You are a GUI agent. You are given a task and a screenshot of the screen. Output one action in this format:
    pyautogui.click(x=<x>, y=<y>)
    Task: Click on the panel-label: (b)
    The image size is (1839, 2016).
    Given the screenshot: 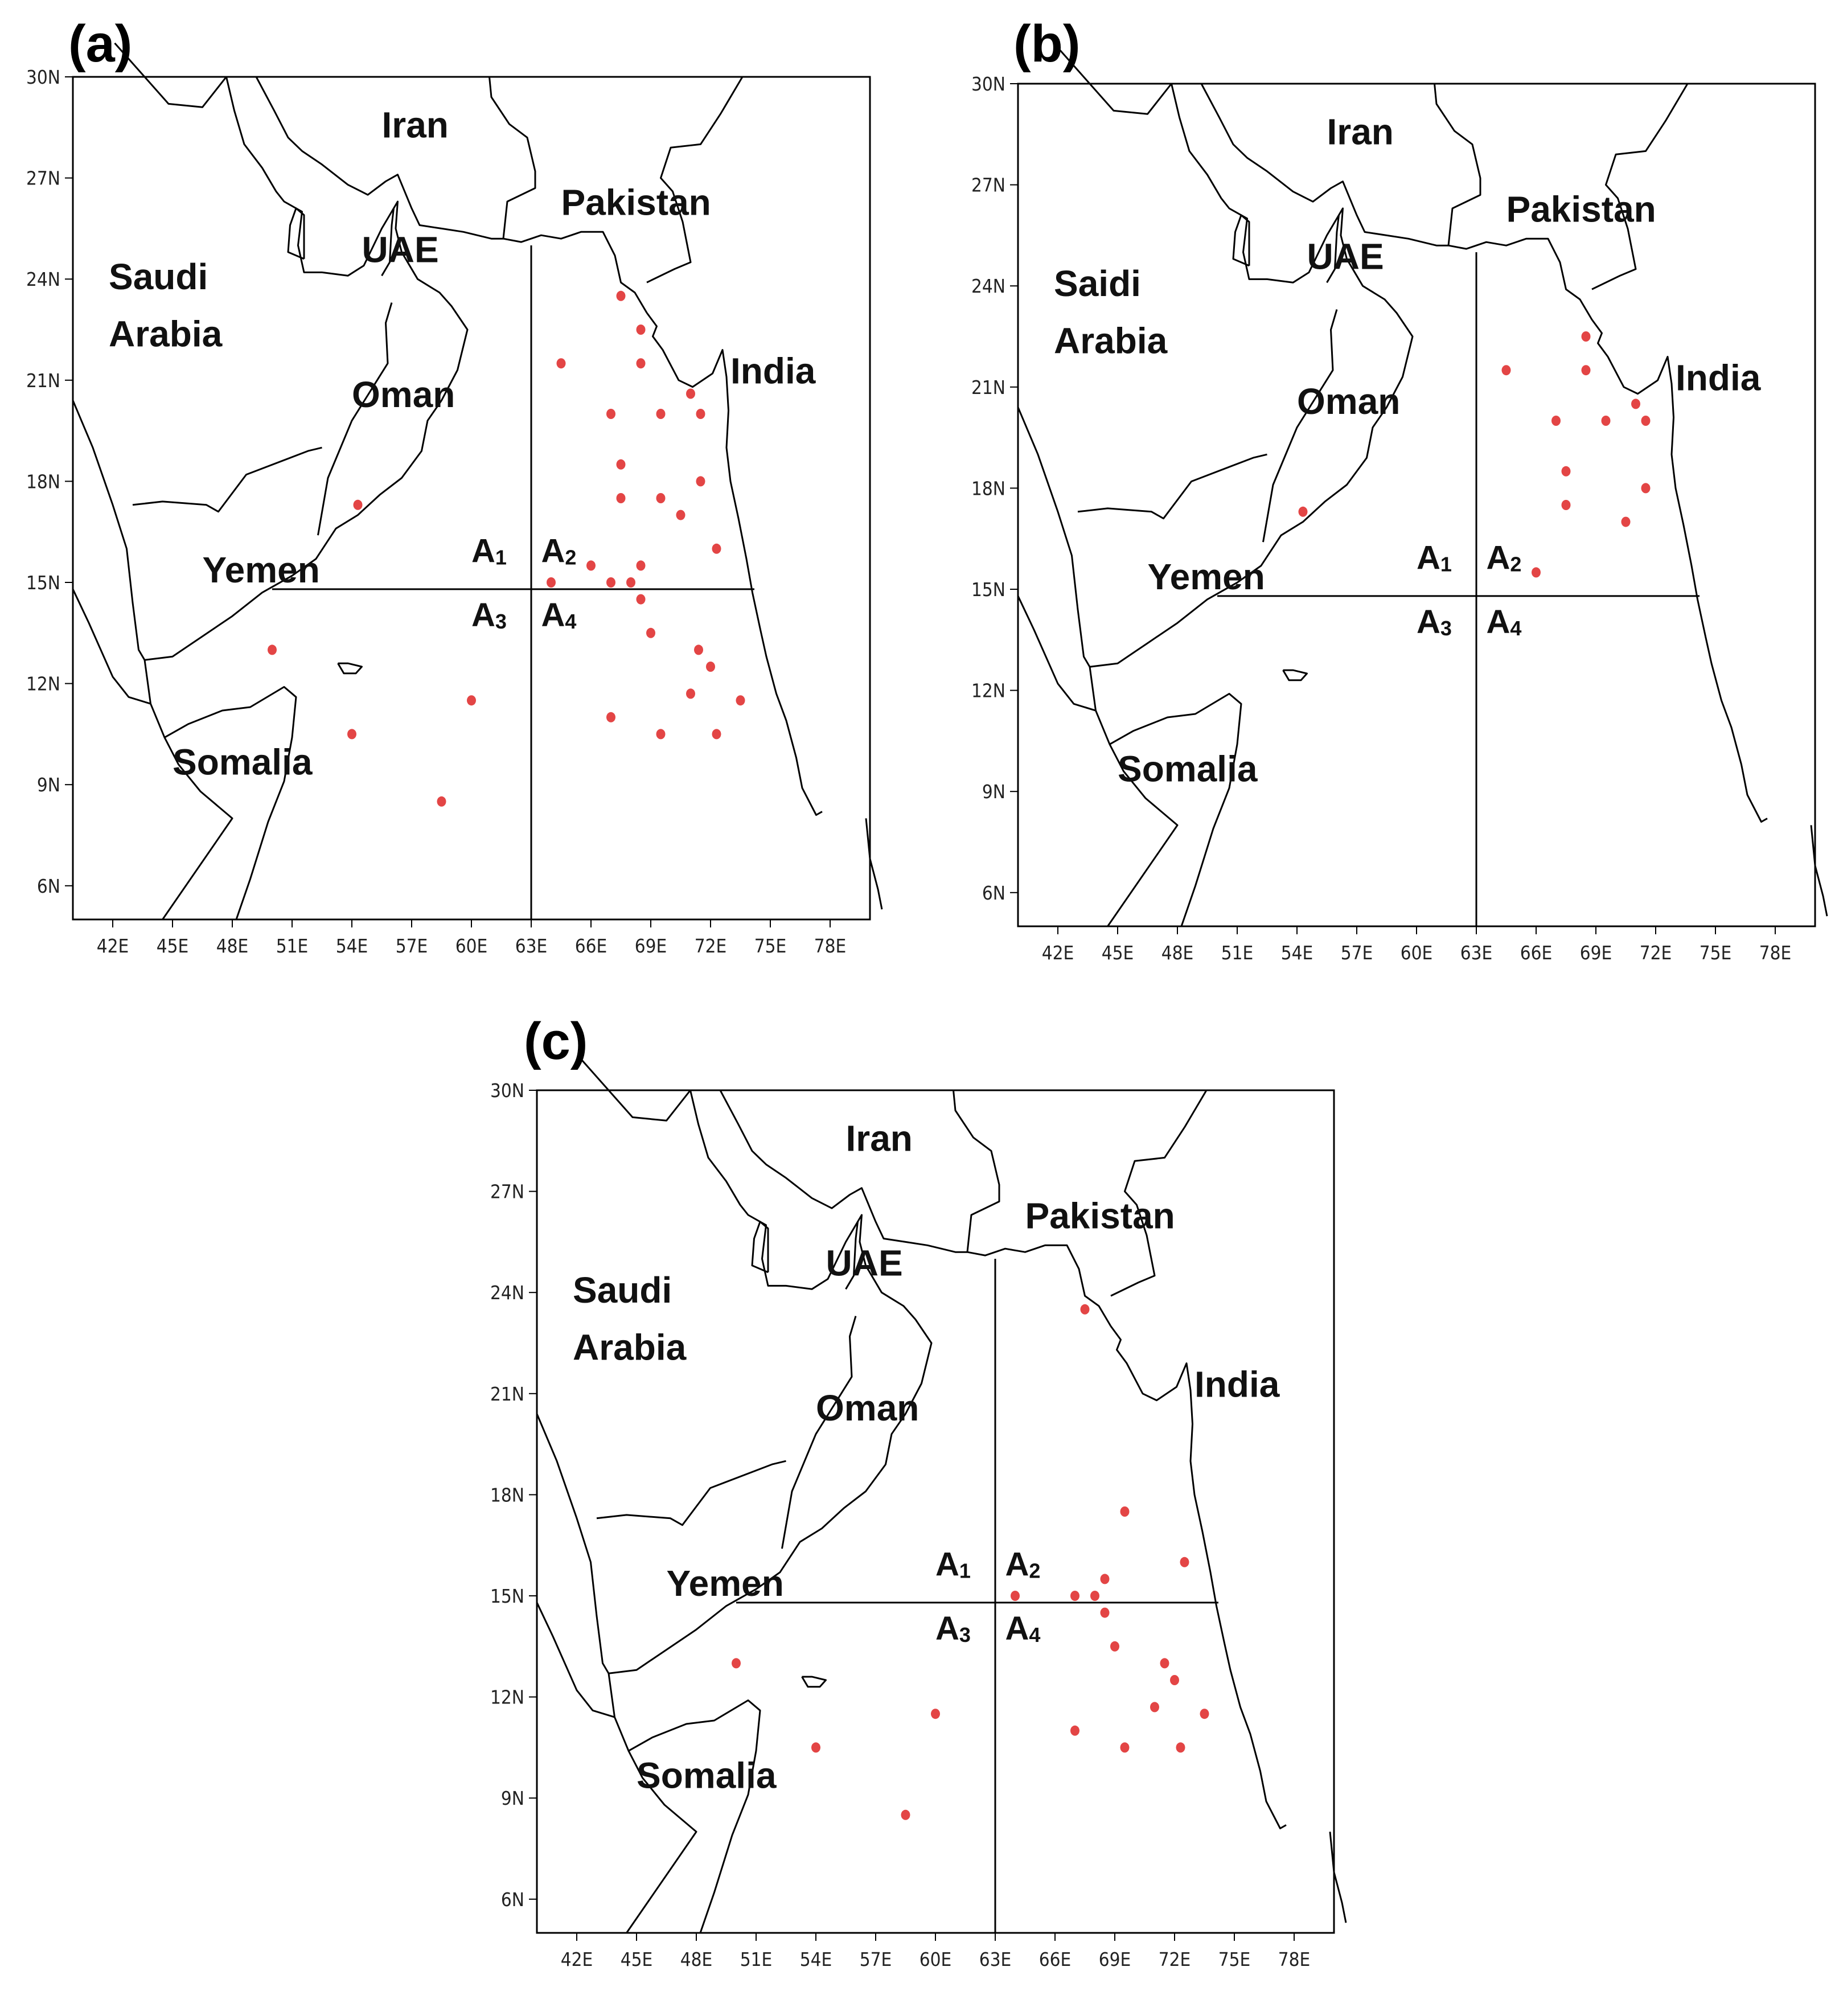 What is the action you would take?
    pyautogui.click(x=1047, y=44)
    